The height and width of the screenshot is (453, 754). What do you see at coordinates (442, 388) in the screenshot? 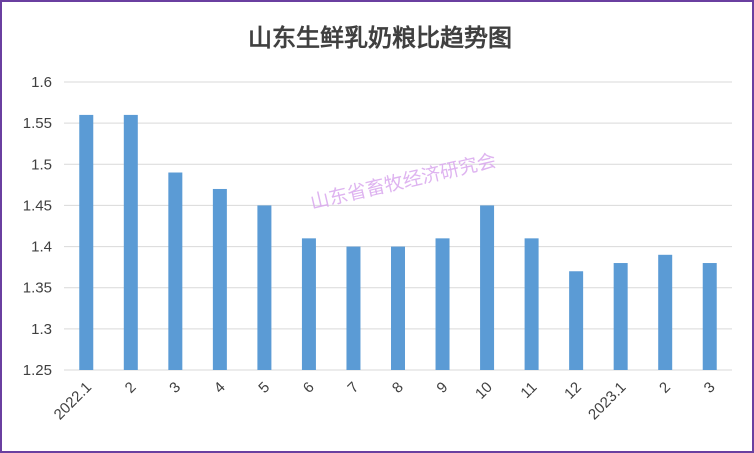
I see `x-tick-label: 9` at bounding box center [442, 388].